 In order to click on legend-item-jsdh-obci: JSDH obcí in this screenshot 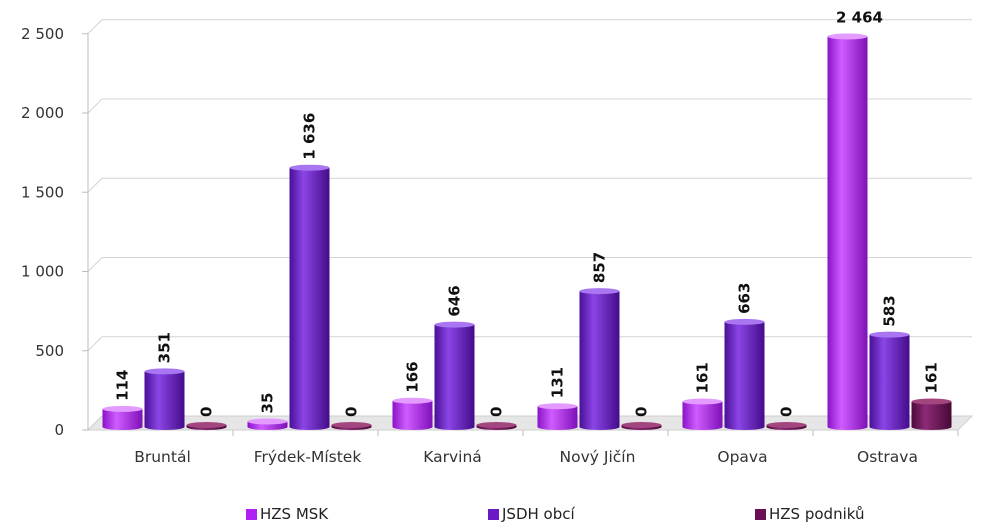, I will do `click(531, 514)`.